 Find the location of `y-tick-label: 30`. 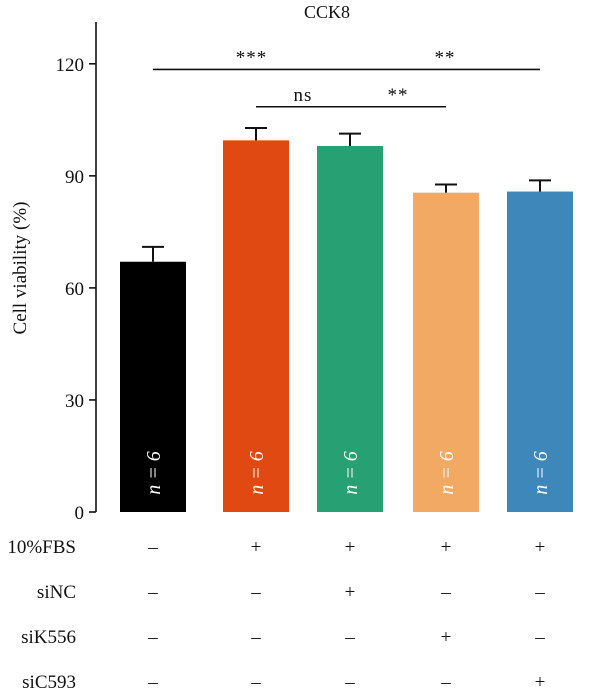

y-tick-label: 30 is located at coordinates (74, 401).